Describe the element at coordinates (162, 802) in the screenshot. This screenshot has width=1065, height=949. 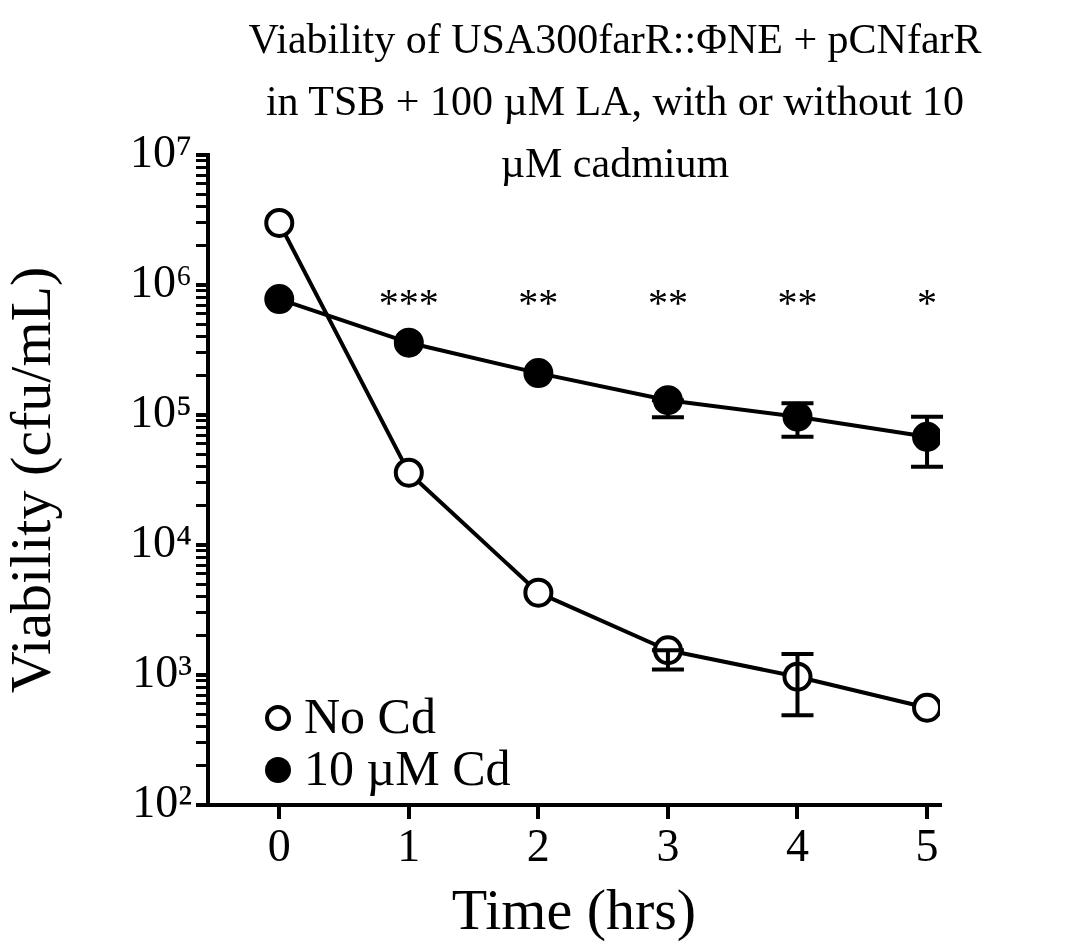
I see `y-tick-label: 10²` at that location.